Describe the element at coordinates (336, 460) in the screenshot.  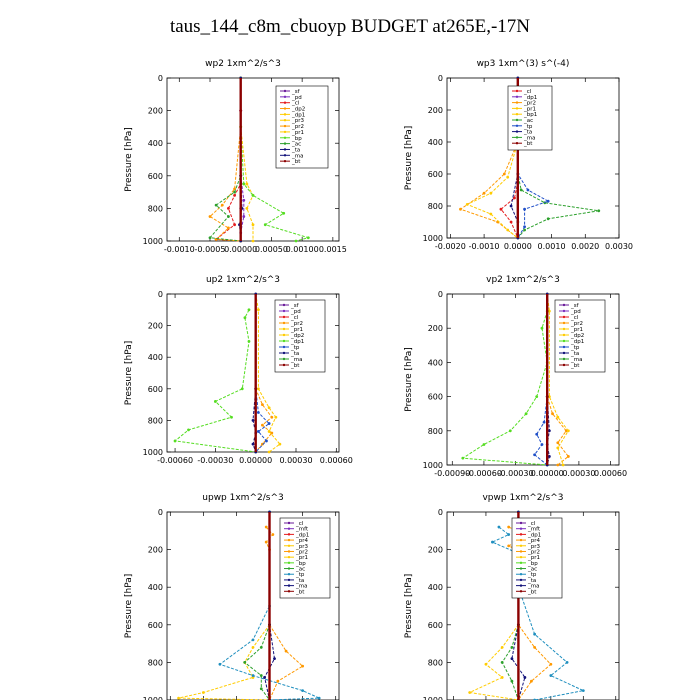
I see `x-tick-label: 0.00060` at that location.